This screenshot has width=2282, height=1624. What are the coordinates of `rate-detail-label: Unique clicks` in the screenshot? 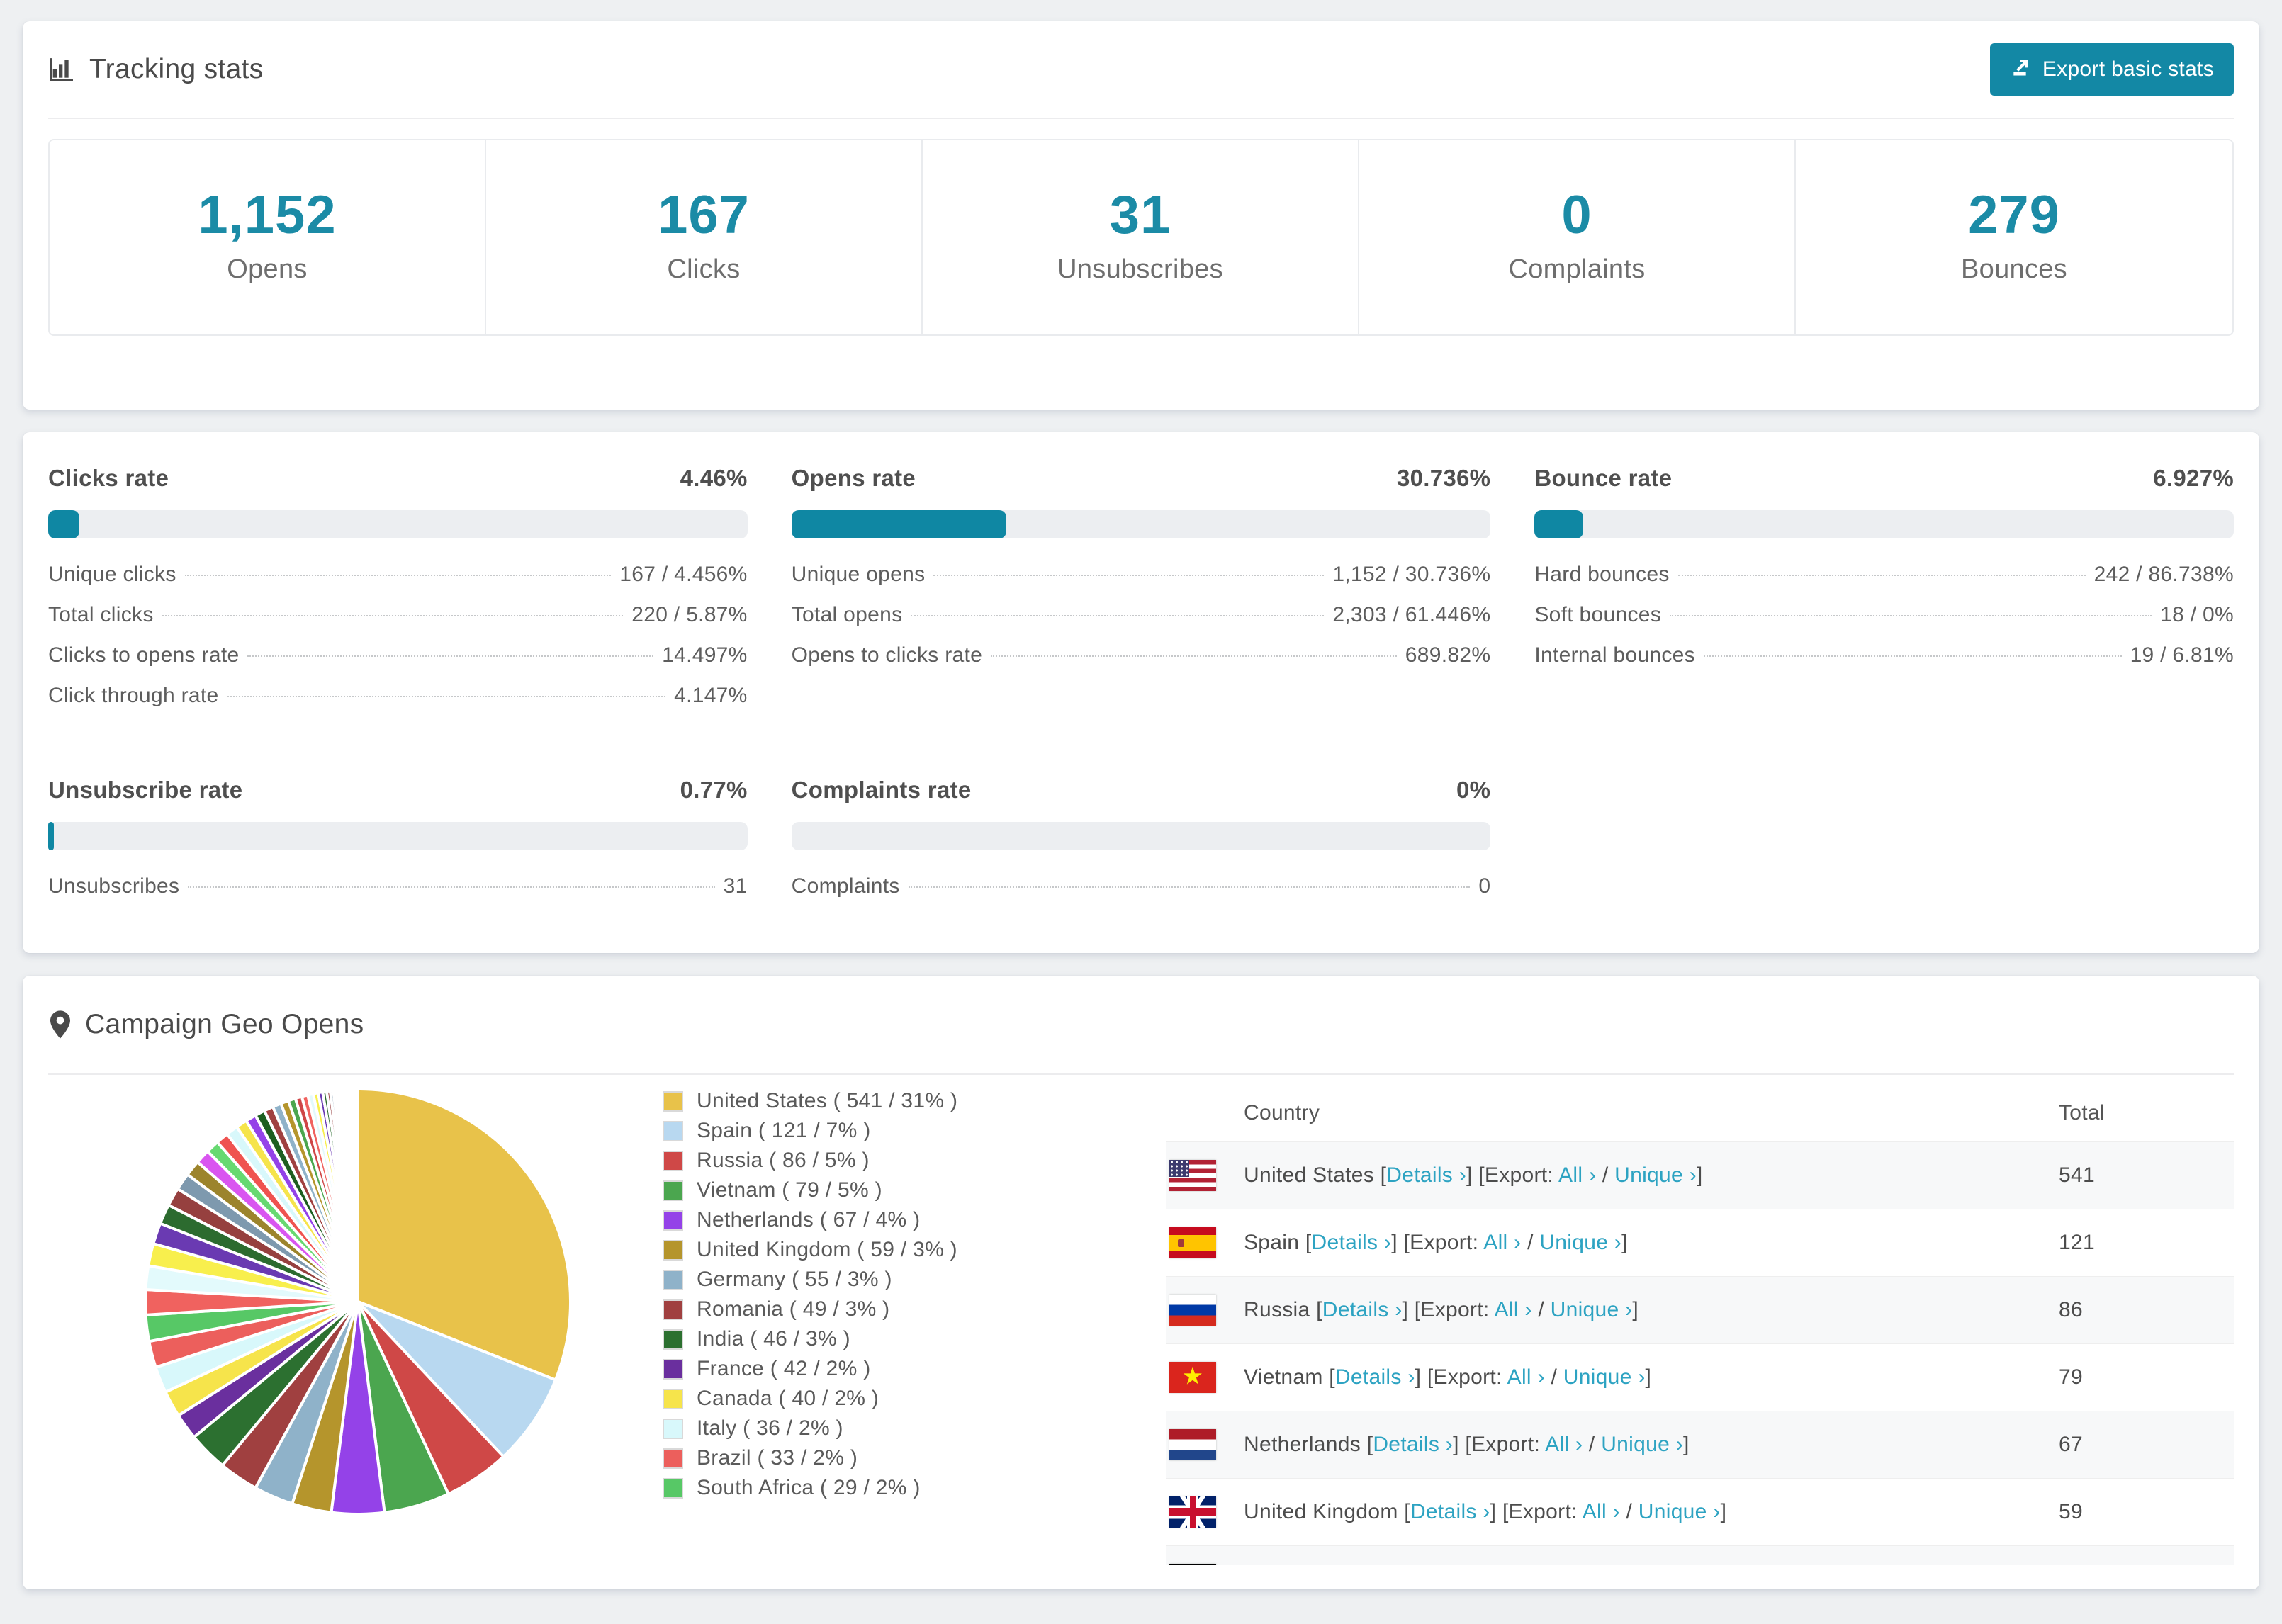 It's located at (112, 574).